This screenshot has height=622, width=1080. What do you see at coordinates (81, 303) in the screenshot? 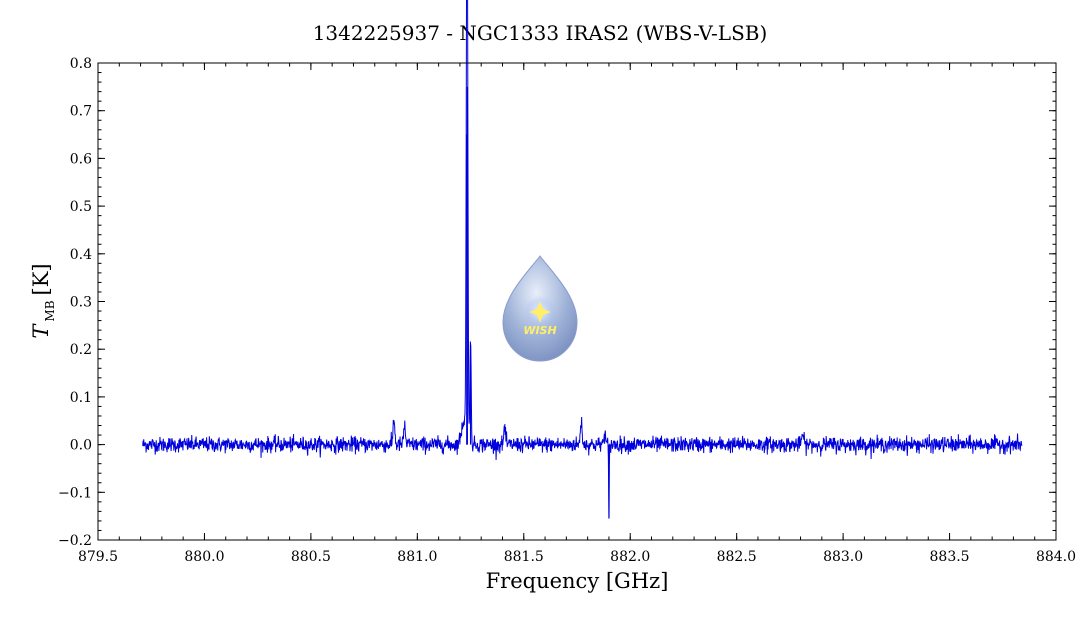
I see `y-tick-label: 0.3` at bounding box center [81, 303].